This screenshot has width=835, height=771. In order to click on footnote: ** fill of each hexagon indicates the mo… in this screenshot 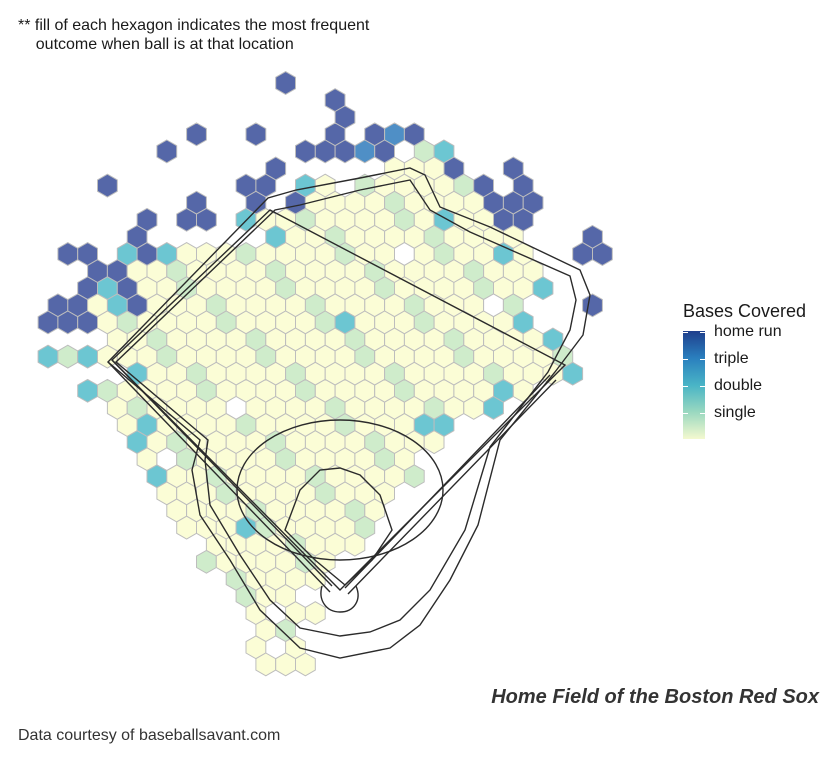, I will do `click(194, 35)`.